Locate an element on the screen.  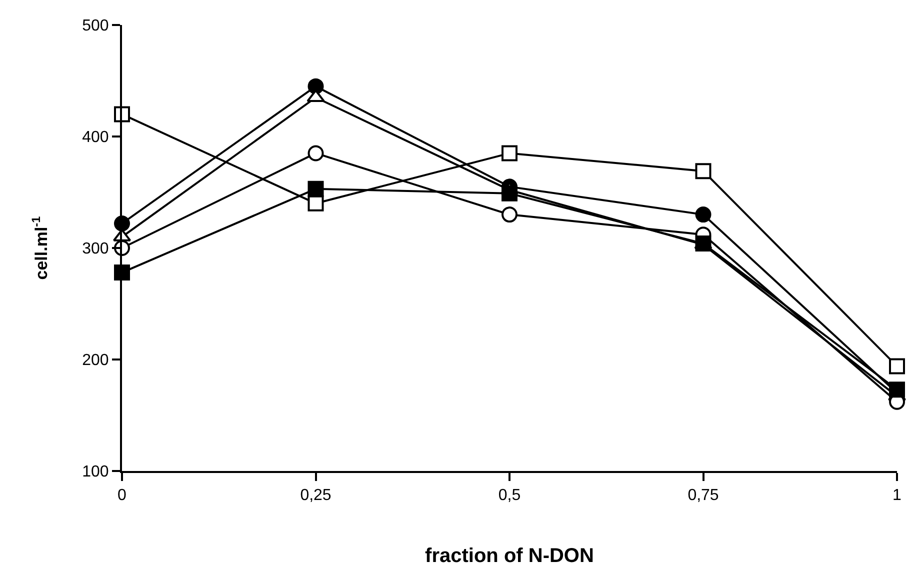
x-tick-label: 0,25 is located at coordinates (316, 495).